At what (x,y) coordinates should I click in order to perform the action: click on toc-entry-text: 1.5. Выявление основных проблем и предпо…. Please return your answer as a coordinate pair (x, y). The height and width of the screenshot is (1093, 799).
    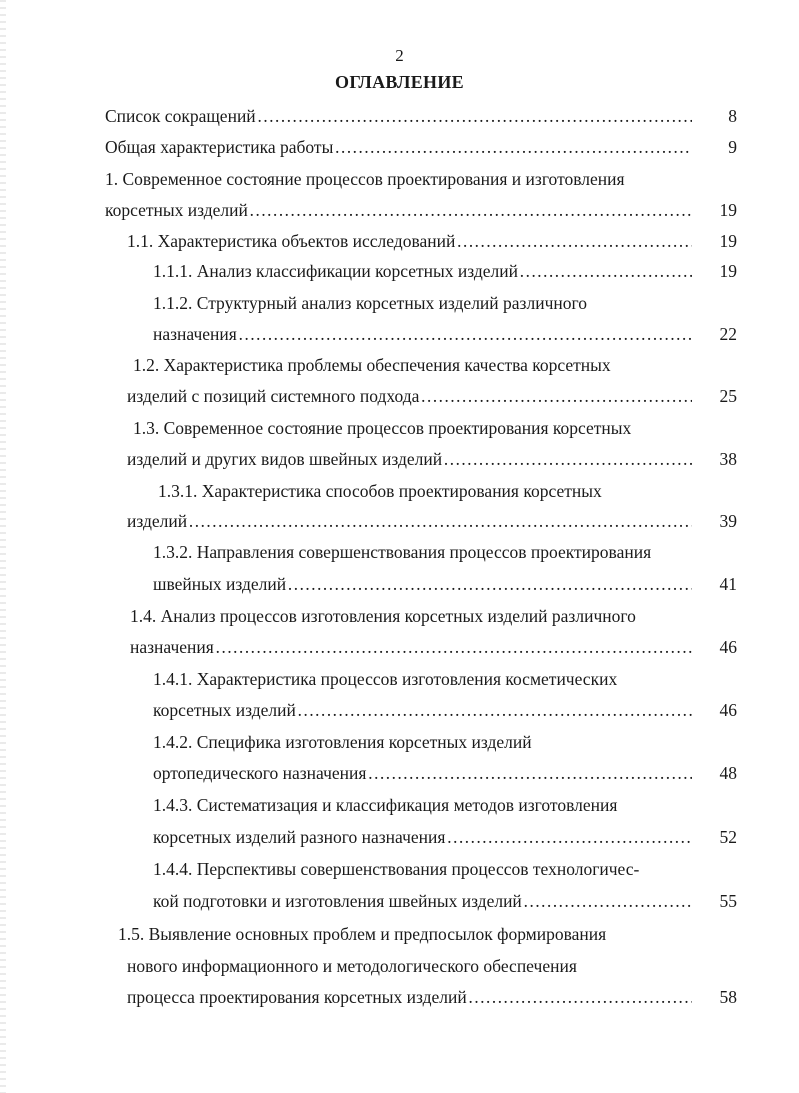
    Looking at the image, I should click on (362, 934).